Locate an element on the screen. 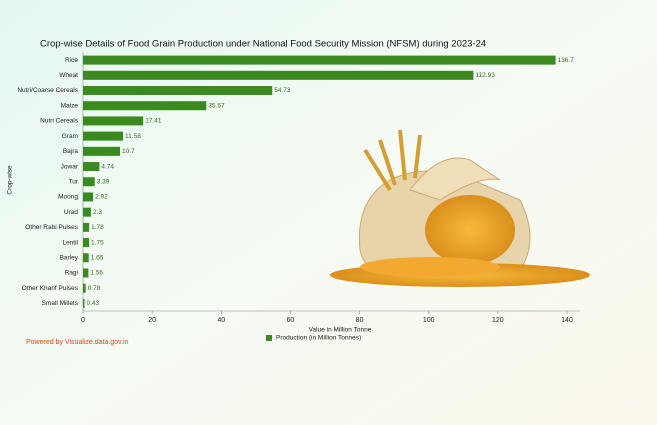 The image size is (657, 425). value-label: 0.78 is located at coordinates (94, 288).